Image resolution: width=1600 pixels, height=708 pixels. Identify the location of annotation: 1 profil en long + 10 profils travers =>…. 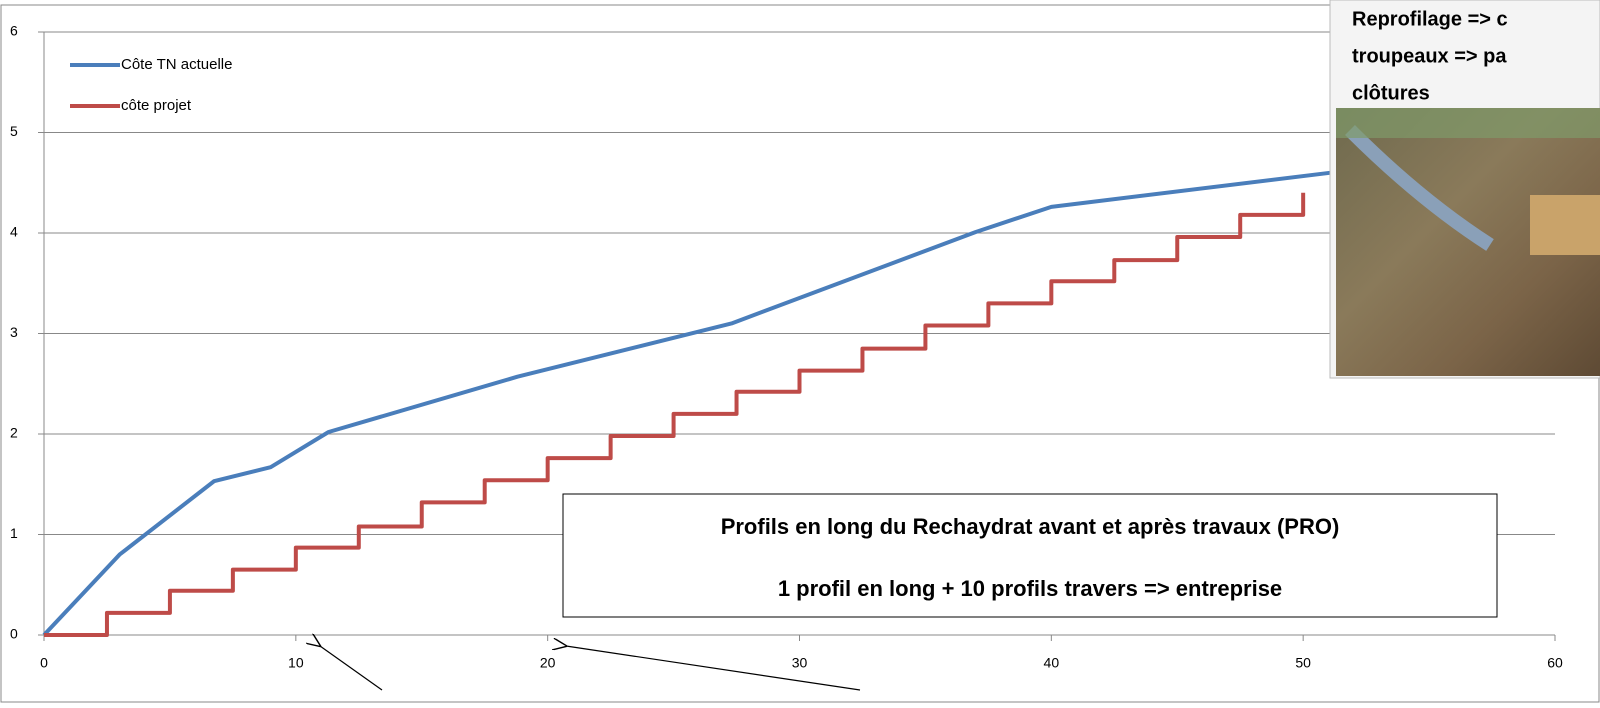
(1030, 588).